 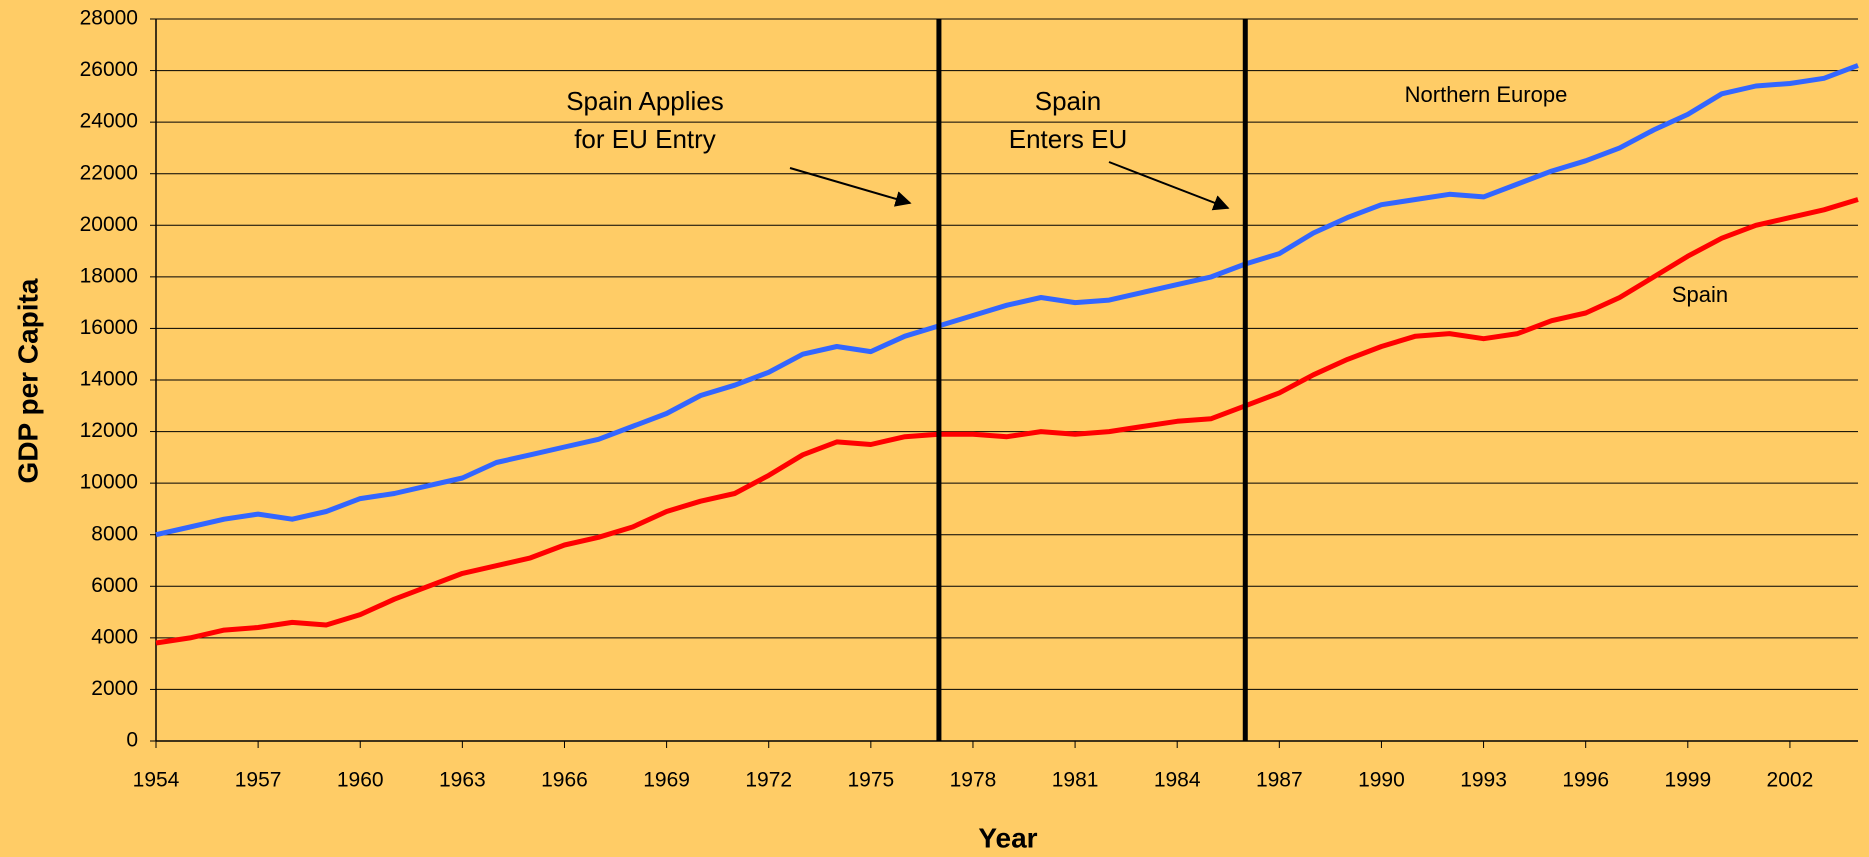 What do you see at coordinates (645, 139) in the screenshot?
I see `annotation: for EU Entry` at bounding box center [645, 139].